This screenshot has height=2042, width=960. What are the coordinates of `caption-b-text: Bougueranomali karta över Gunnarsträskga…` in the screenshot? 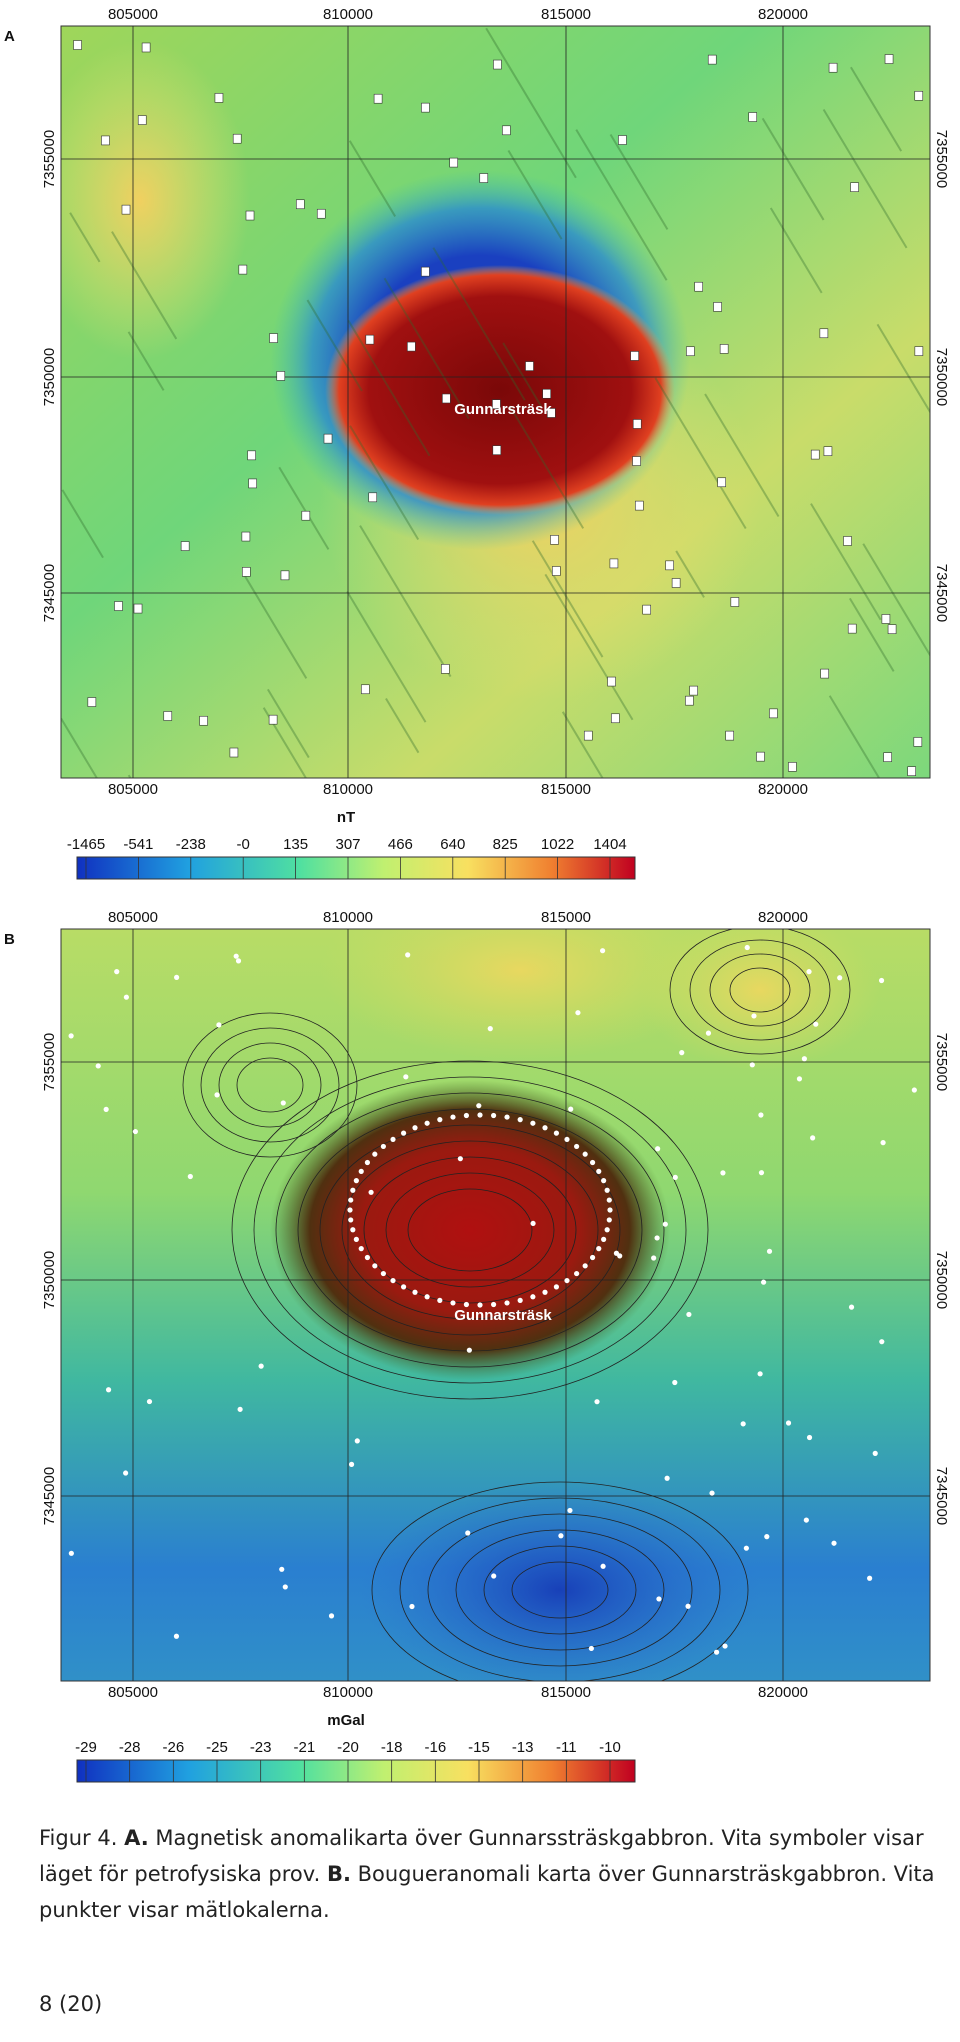 It's located at (487, 1892).